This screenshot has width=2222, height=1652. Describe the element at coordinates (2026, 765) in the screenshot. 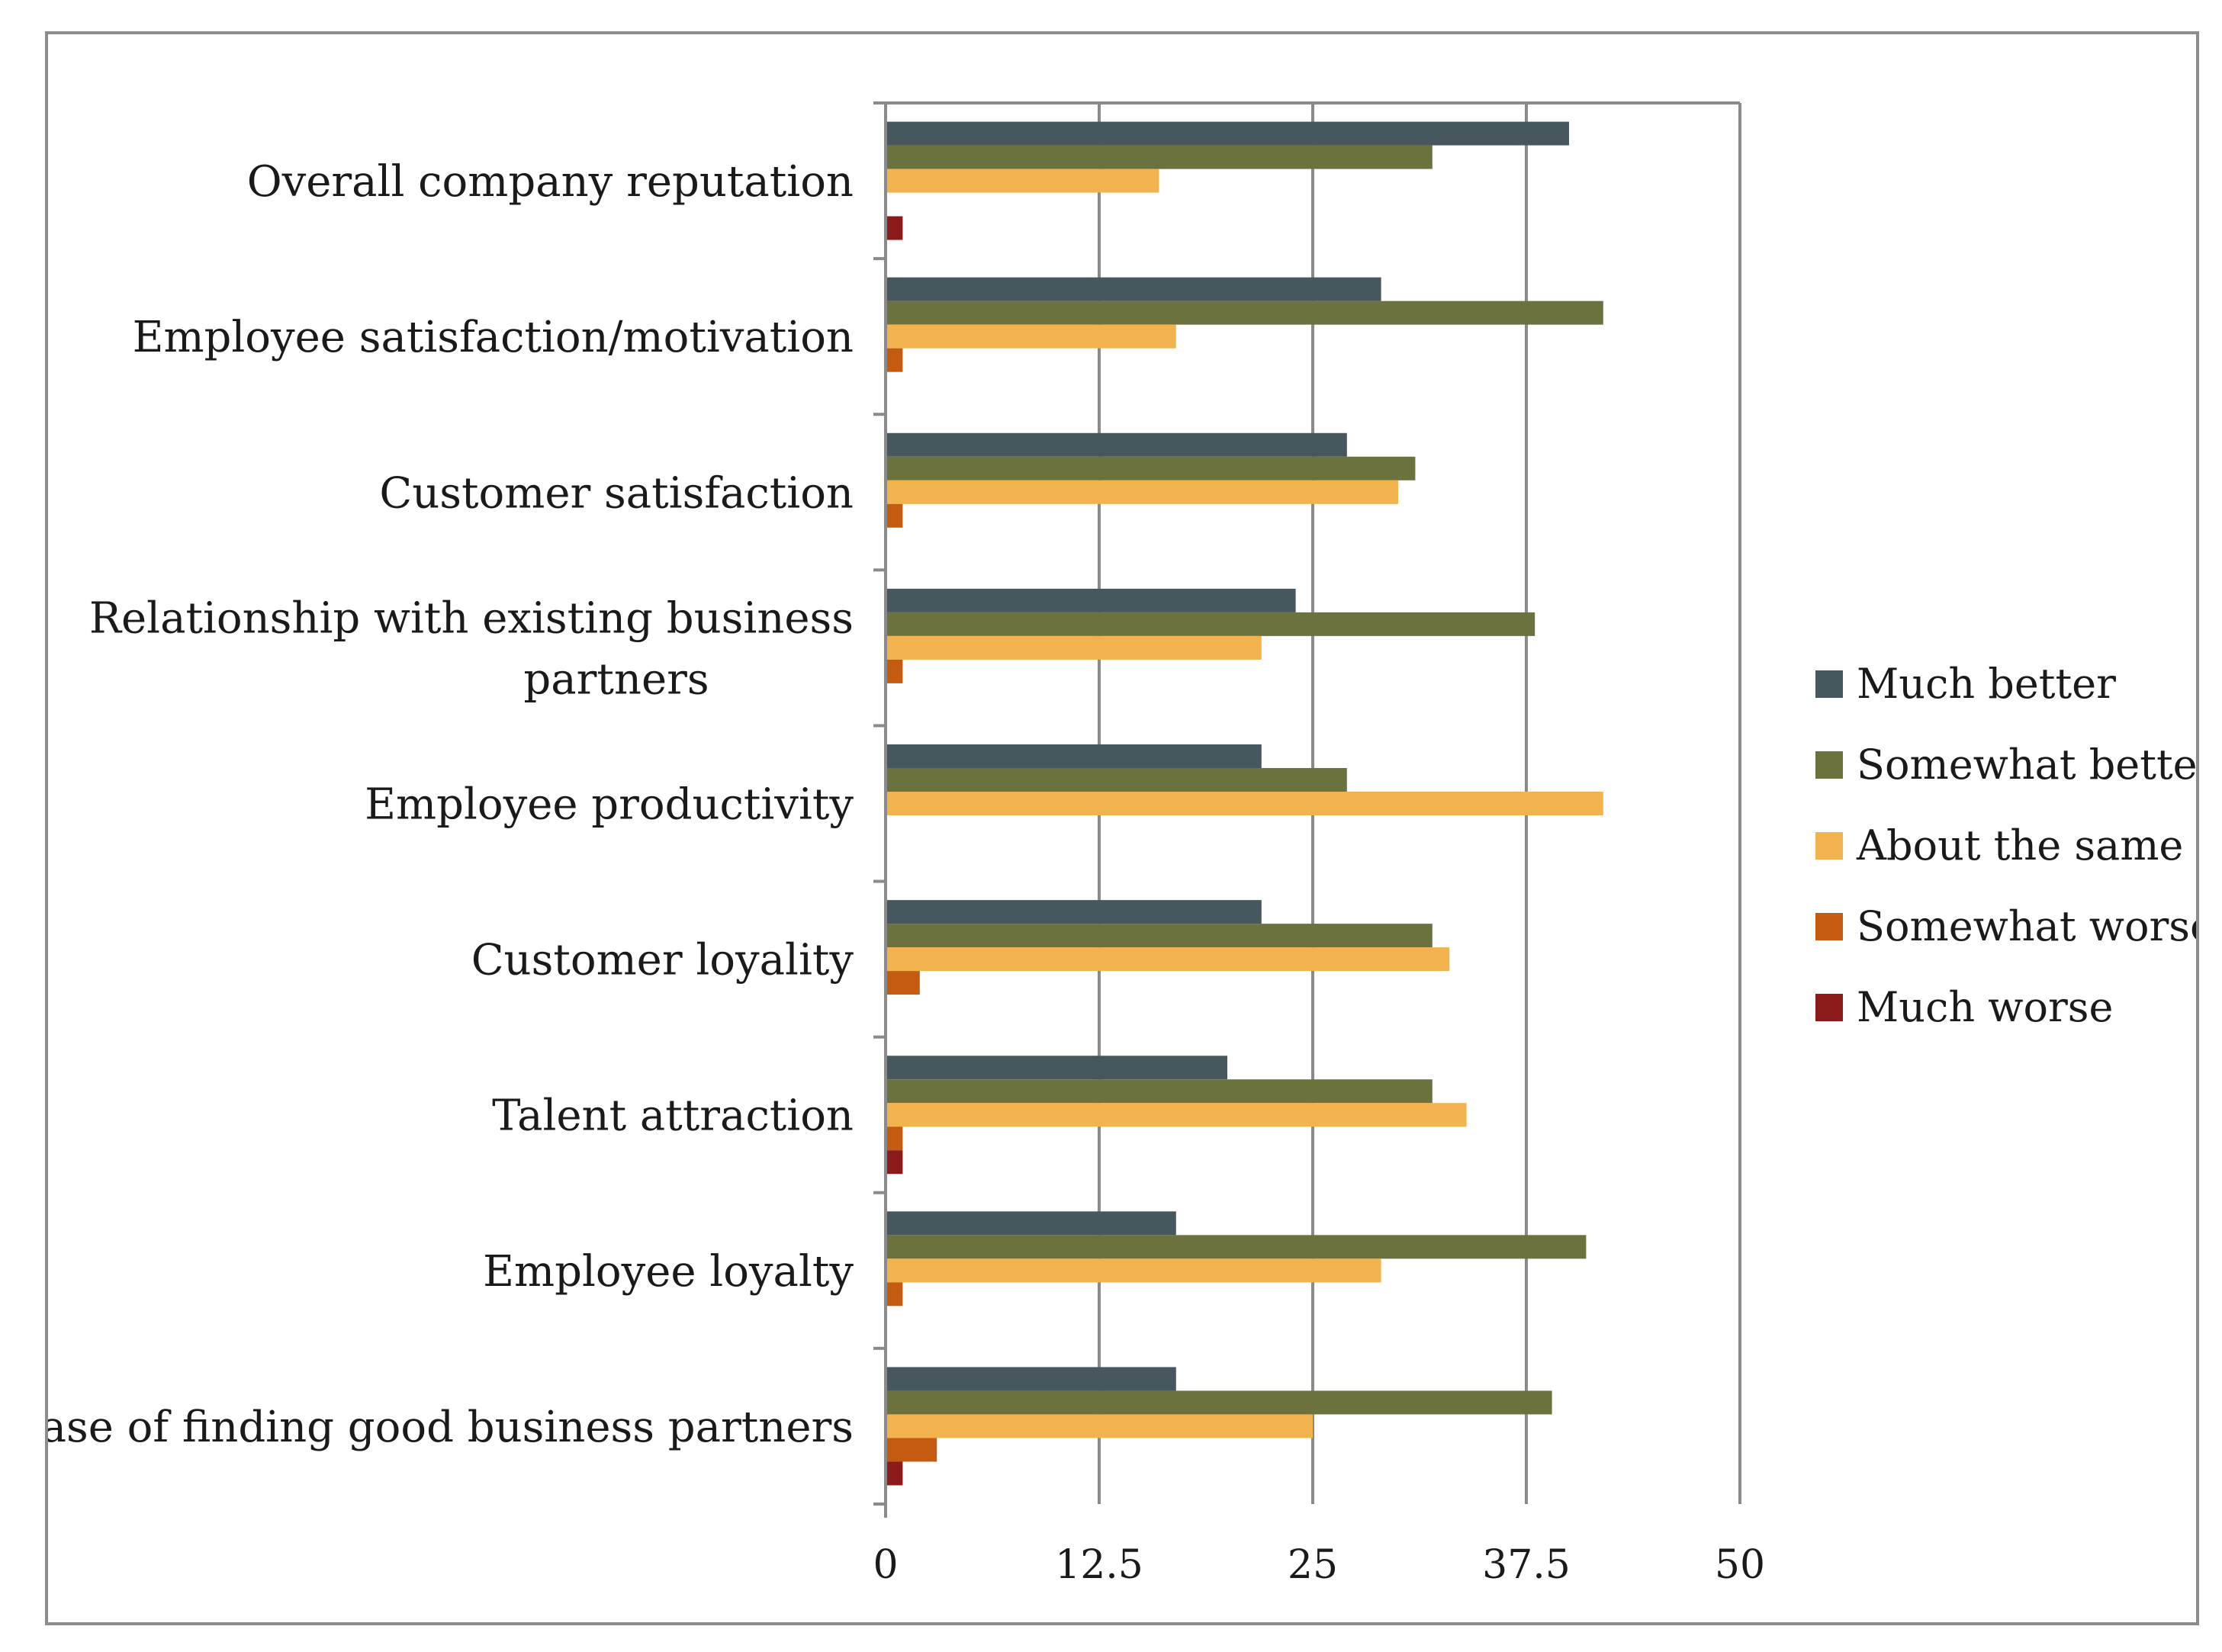

I see `legend-label: Somewhat better` at that location.